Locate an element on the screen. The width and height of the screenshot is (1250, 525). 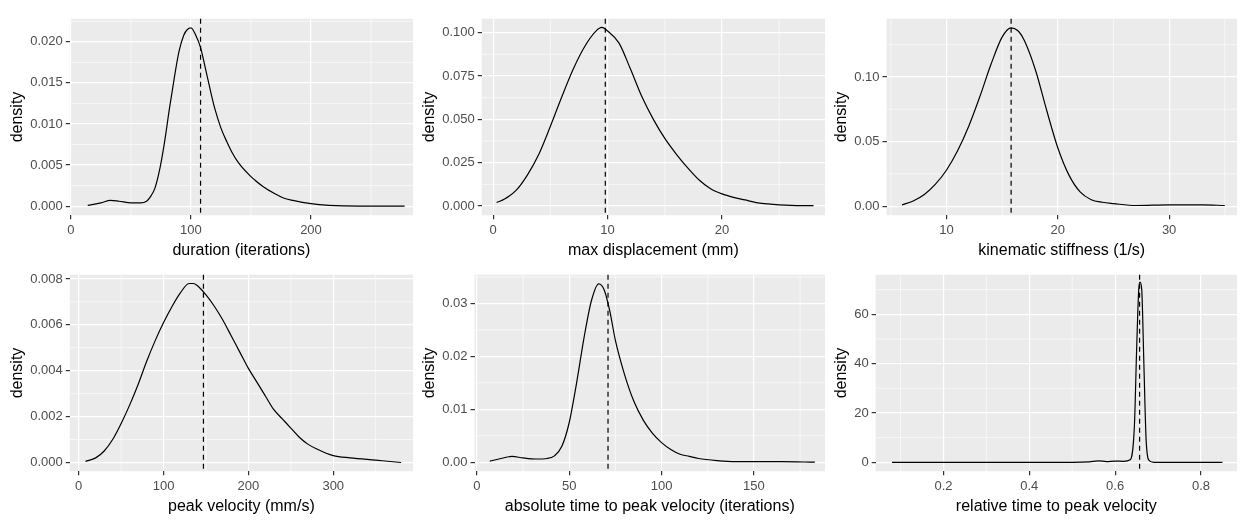
x-tick-label: 0.2 is located at coordinates (943, 485).